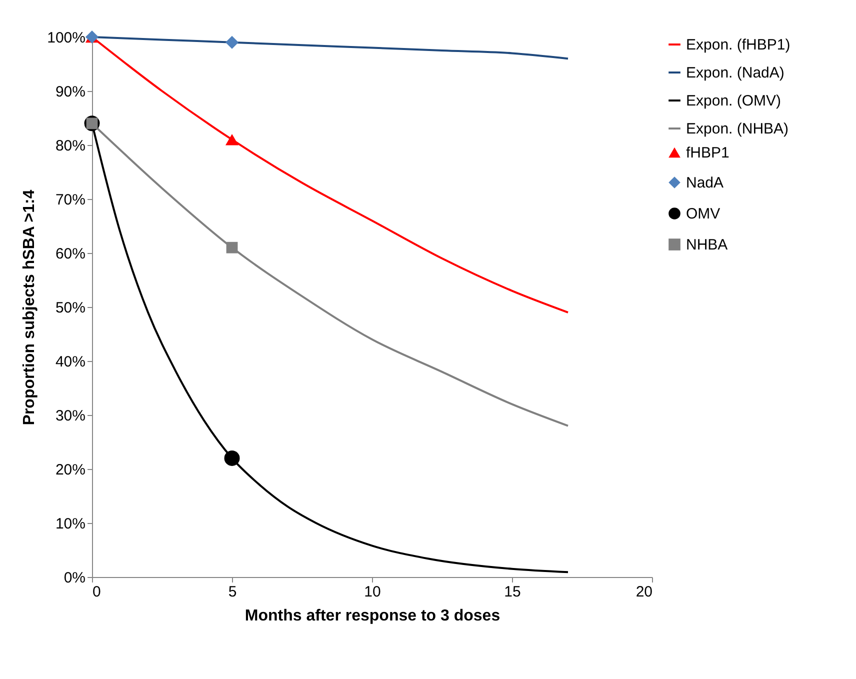 Image resolution: width=856 pixels, height=679 pixels. I want to click on x-tick-label: 20, so click(644, 592).